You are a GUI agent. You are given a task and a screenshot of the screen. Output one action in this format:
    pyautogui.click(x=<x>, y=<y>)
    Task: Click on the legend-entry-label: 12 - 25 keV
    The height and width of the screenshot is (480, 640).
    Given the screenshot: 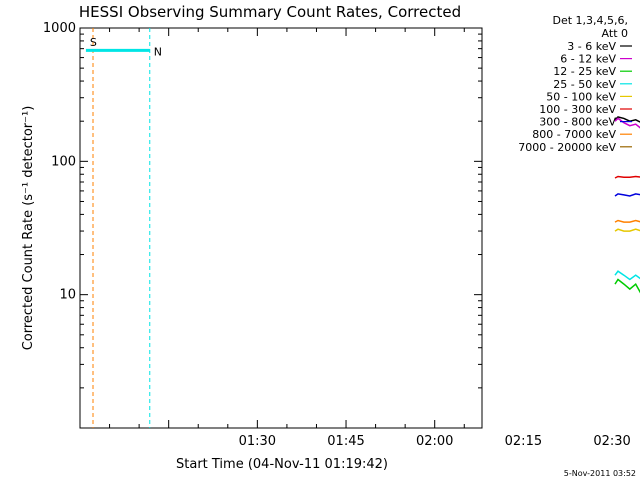 What is the action you would take?
    pyautogui.click(x=584, y=71)
    